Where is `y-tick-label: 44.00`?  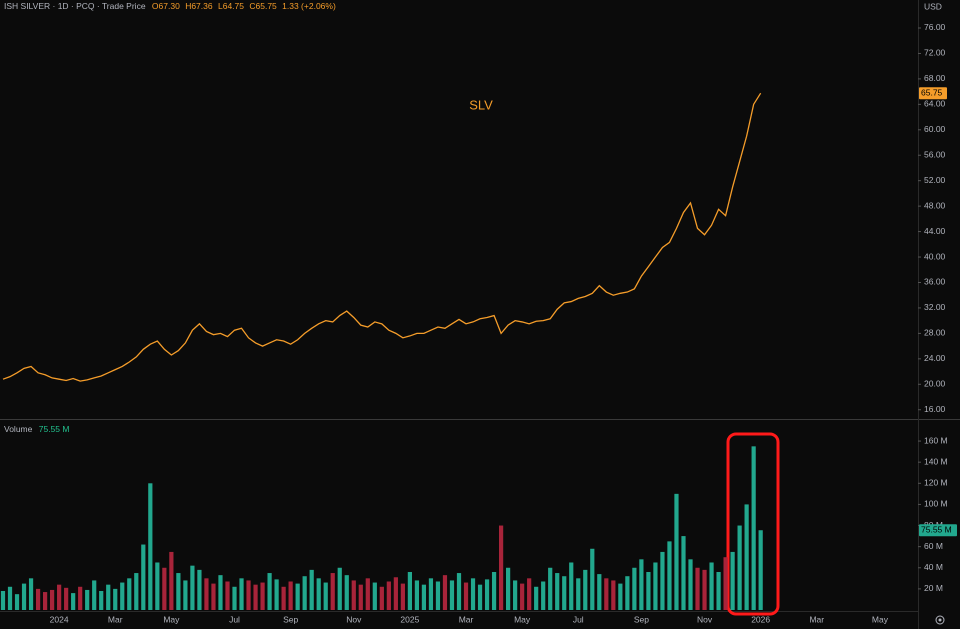 y-tick-label: 44.00 is located at coordinates (935, 231).